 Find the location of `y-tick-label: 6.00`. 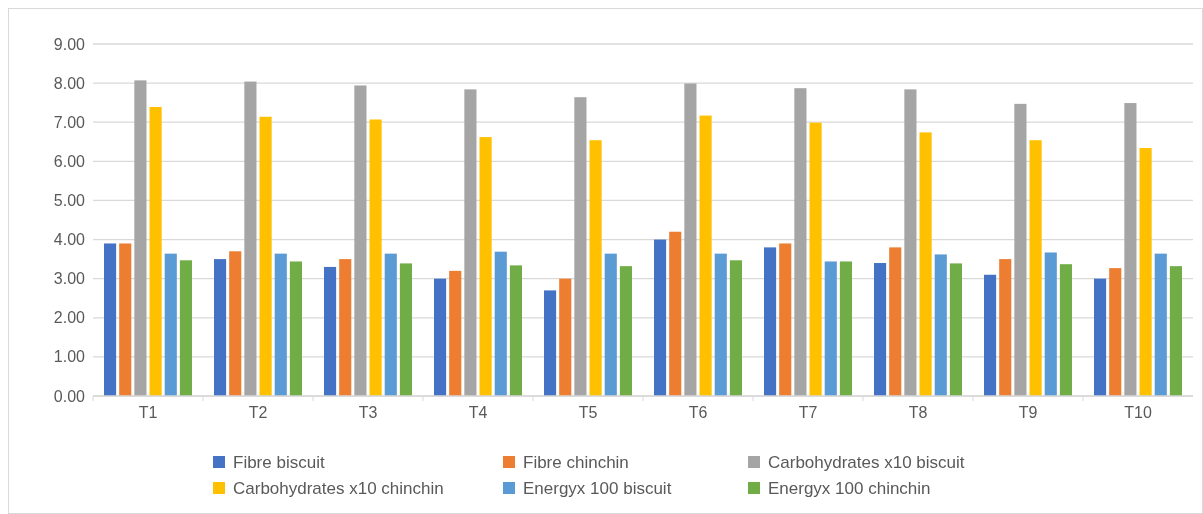

y-tick-label: 6.00 is located at coordinates (69, 161).